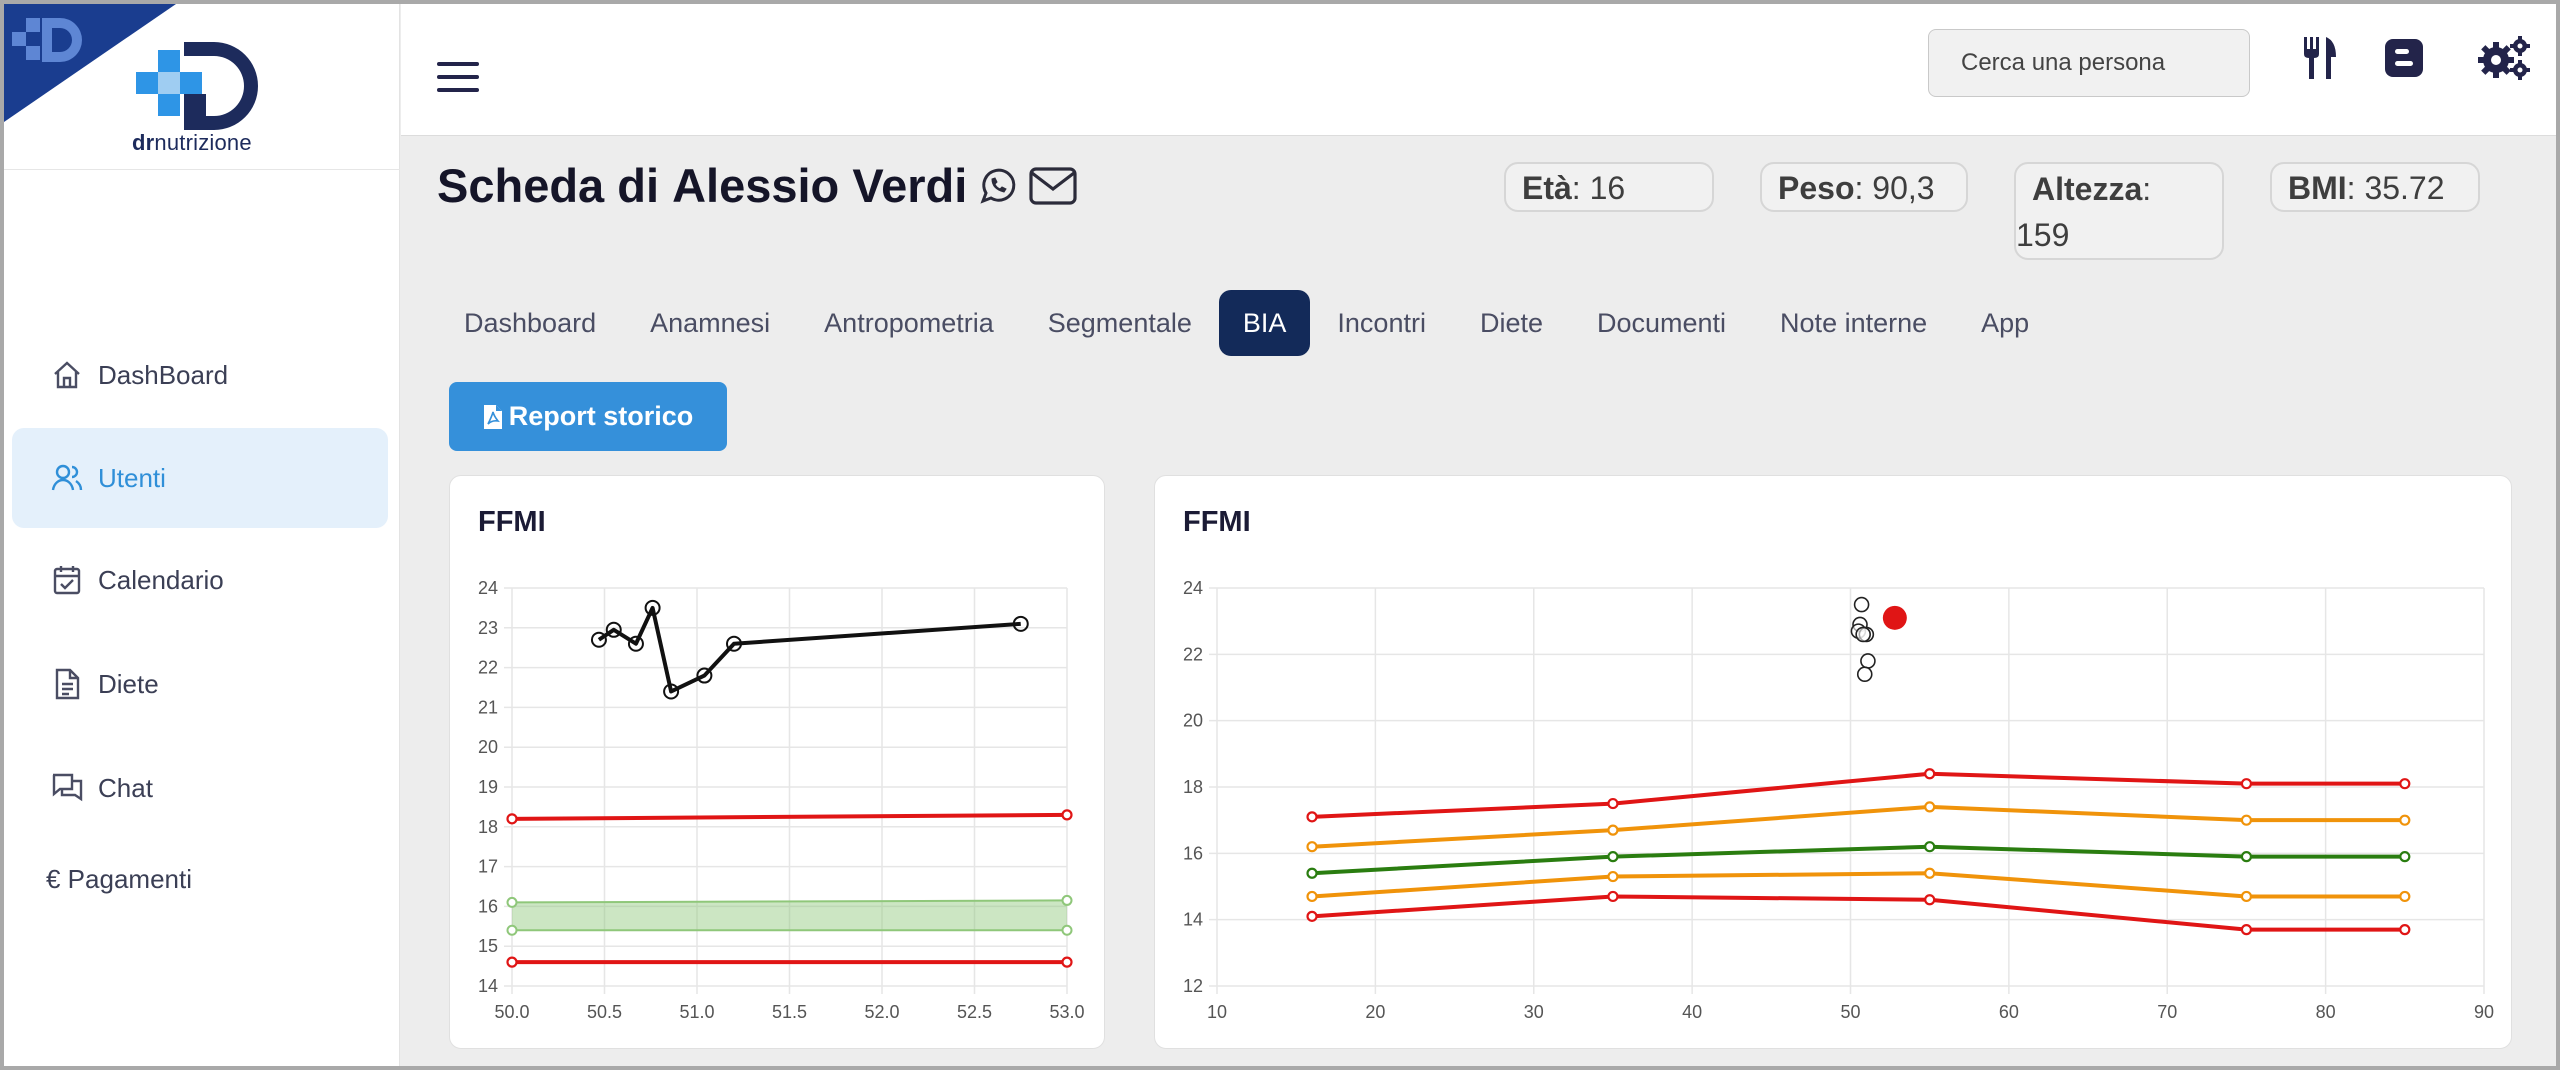 This screenshot has width=2560, height=1070. I want to click on search-input, so click(2089, 63).